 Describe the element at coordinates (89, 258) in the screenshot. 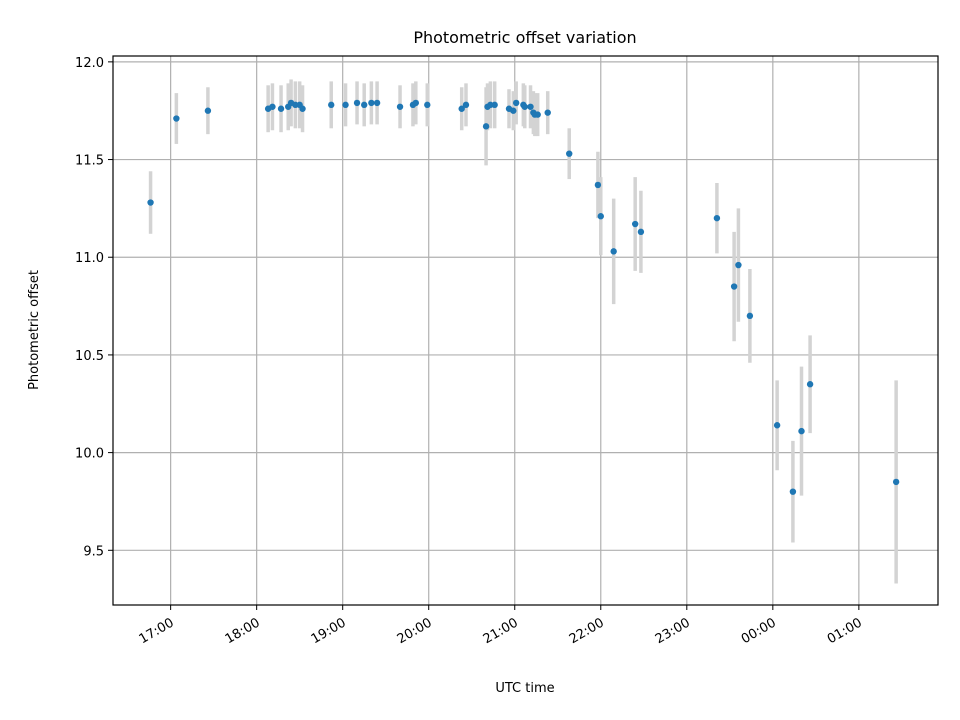

I see `y-tick-label: 11.0` at that location.